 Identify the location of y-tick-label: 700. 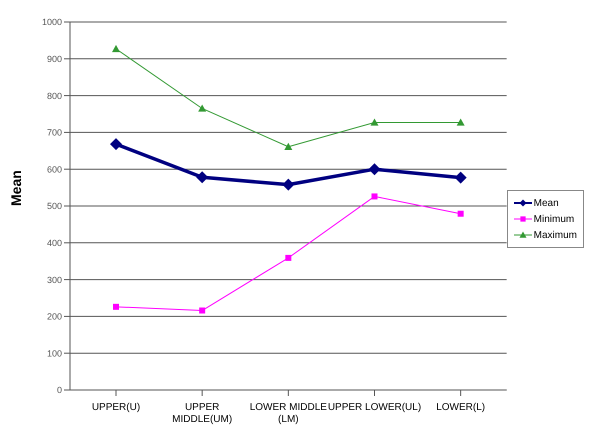
(54, 133).